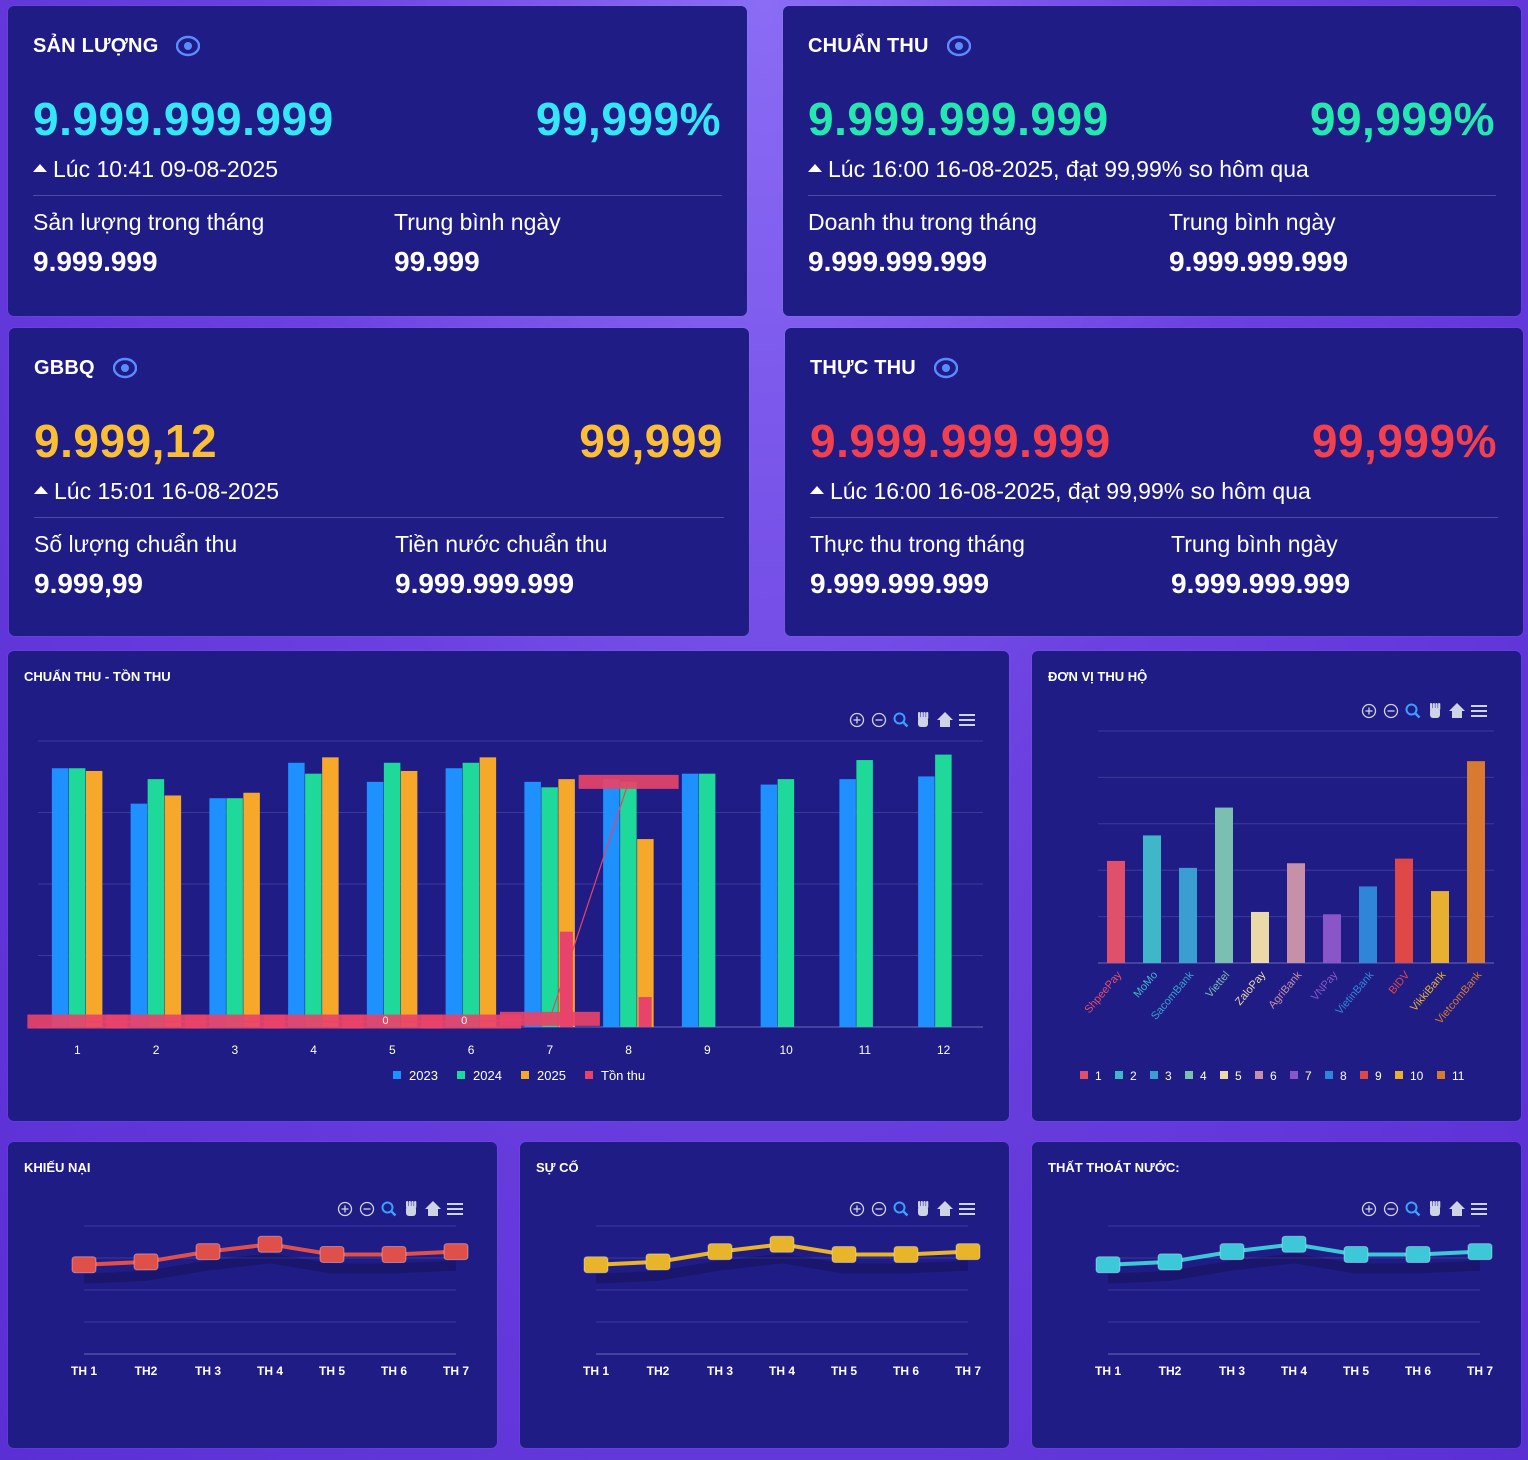 This screenshot has width=1528, height=1460. Describe the element at coordinates (1402, 119) in the screenshot. I see `kpi-percent: 99,999%` at that location.